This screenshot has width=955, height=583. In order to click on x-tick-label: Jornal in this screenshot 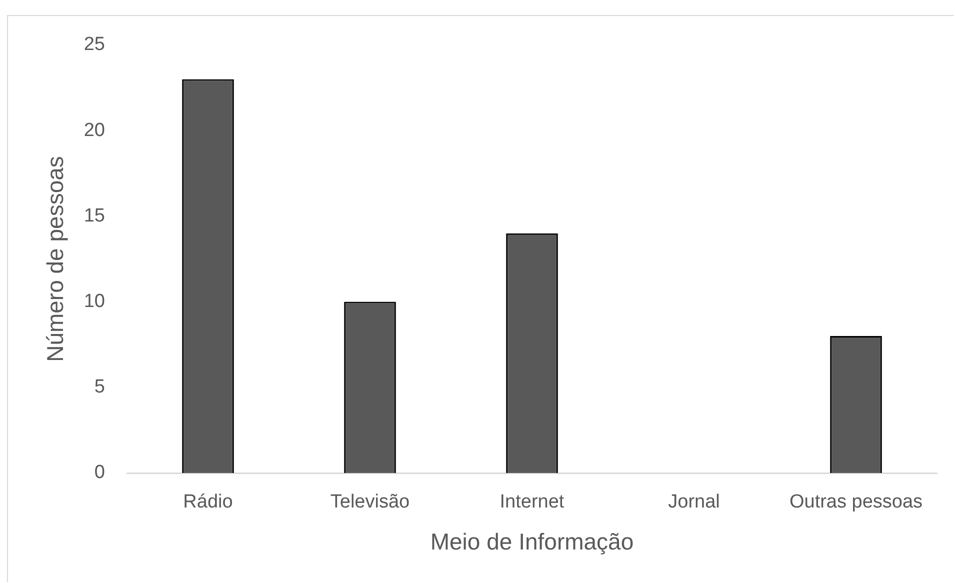, I will do `click(694, 502)`.